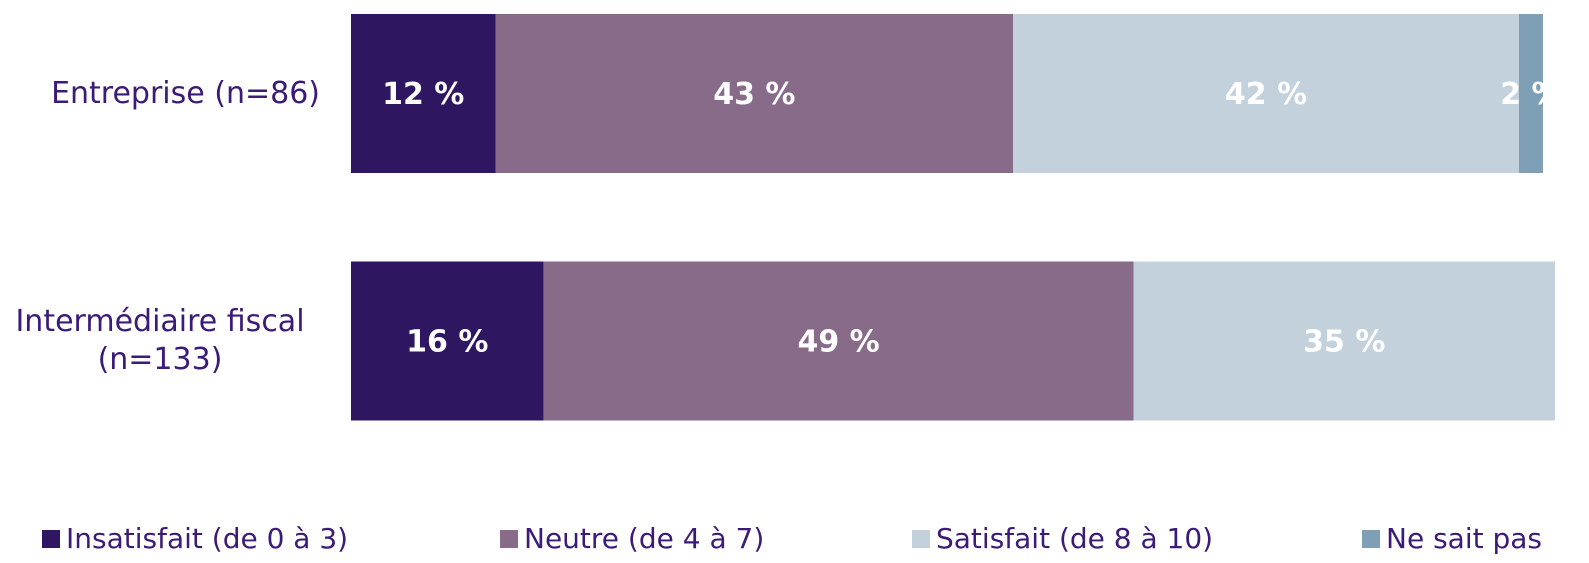 The image size is (1589, 563). I want to click on legend-label: Neutre (de 4 à 7), so click(644, 538).